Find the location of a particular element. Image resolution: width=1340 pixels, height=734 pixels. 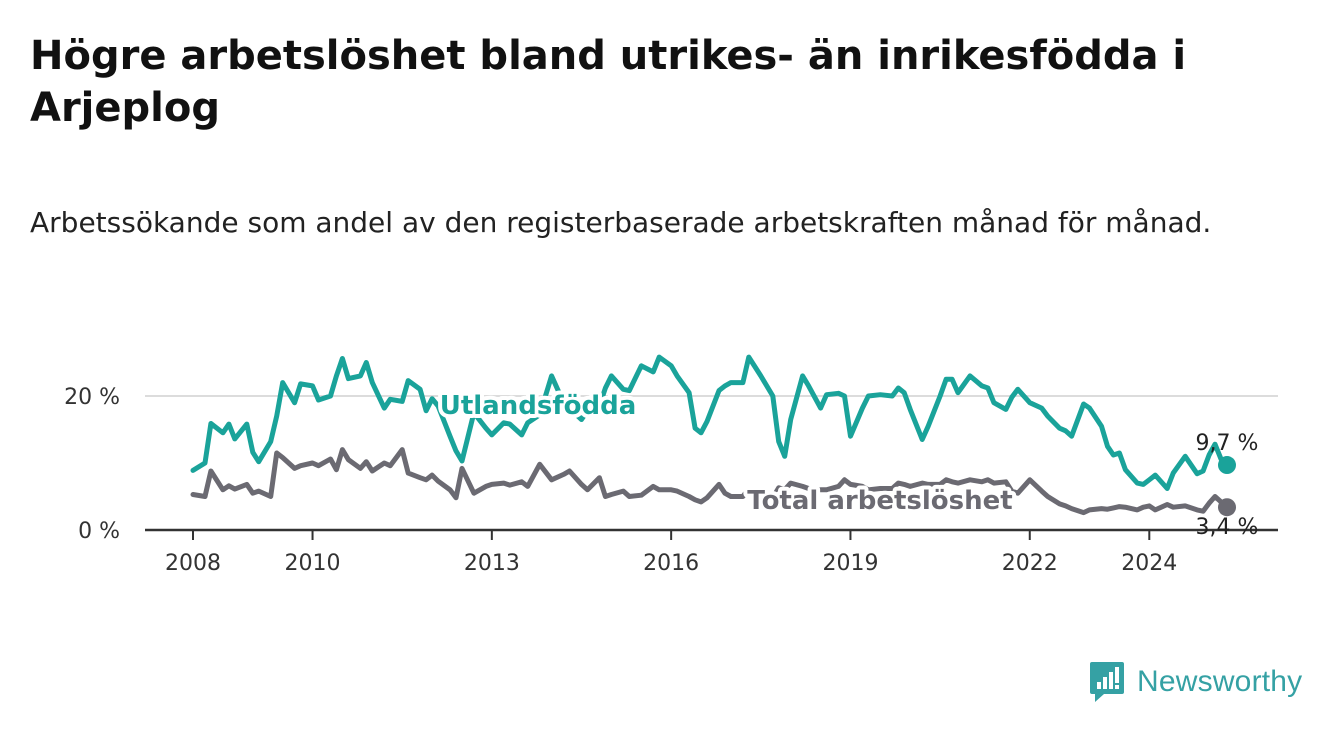

series-label-halo: Utlandsfödda is located at coordinates (538, 406).